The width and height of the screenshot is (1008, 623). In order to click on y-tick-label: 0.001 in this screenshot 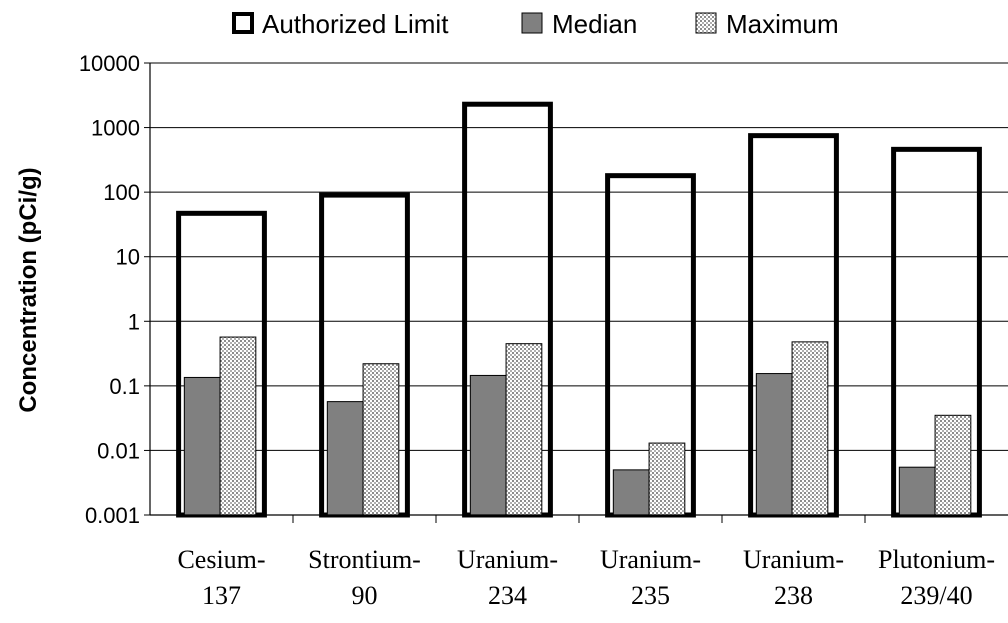, I will do `click(112, 515)`.